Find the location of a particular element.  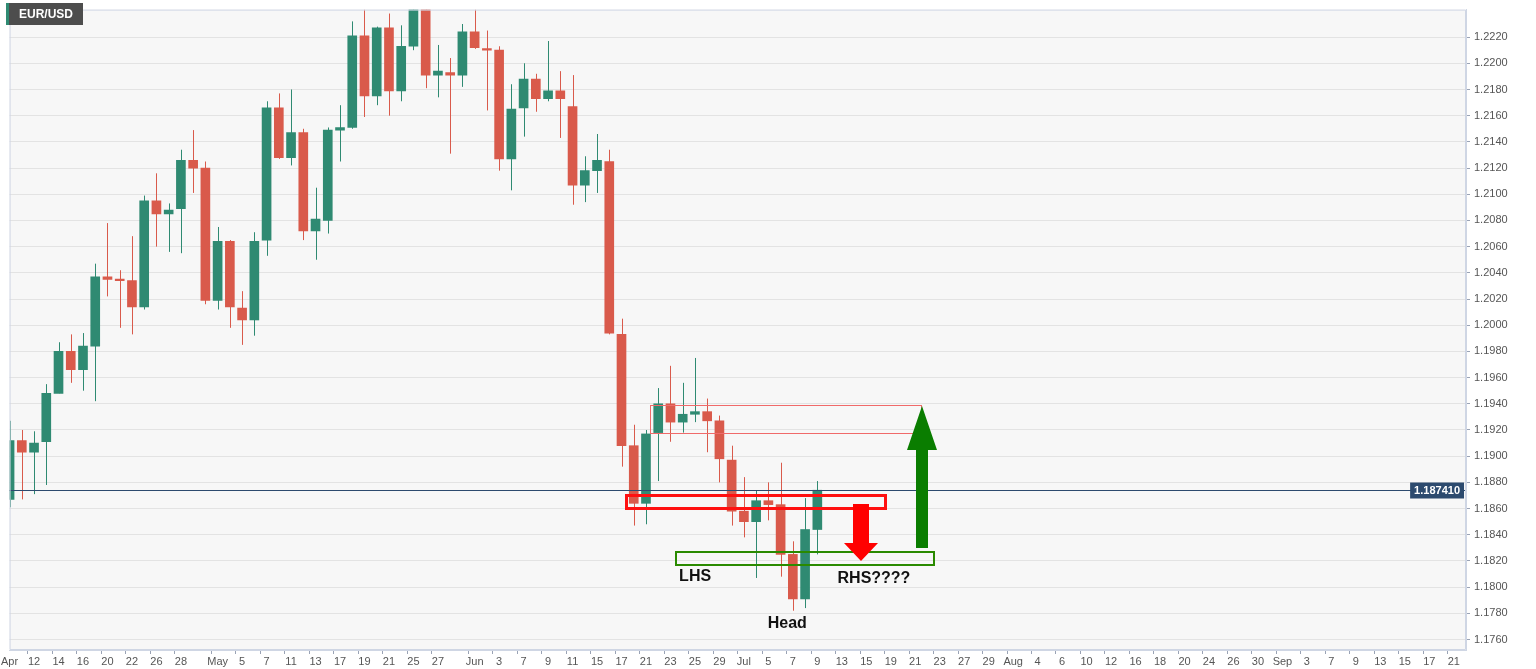

x-tick-label: 28 is located at coordinates (181, 660).